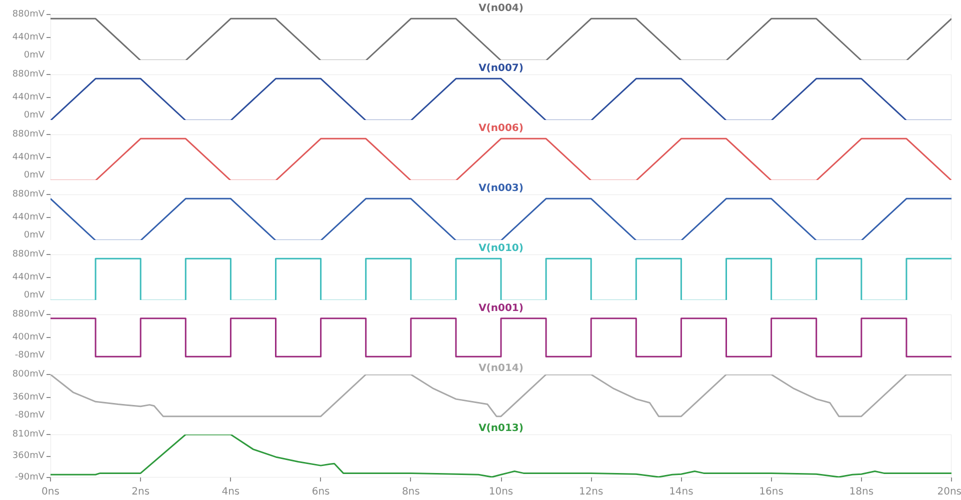 The image size is (961, 500). Describe the element at coordinates (501, 68) in the screenshot. I see `series-label: V(n007)` at that location.